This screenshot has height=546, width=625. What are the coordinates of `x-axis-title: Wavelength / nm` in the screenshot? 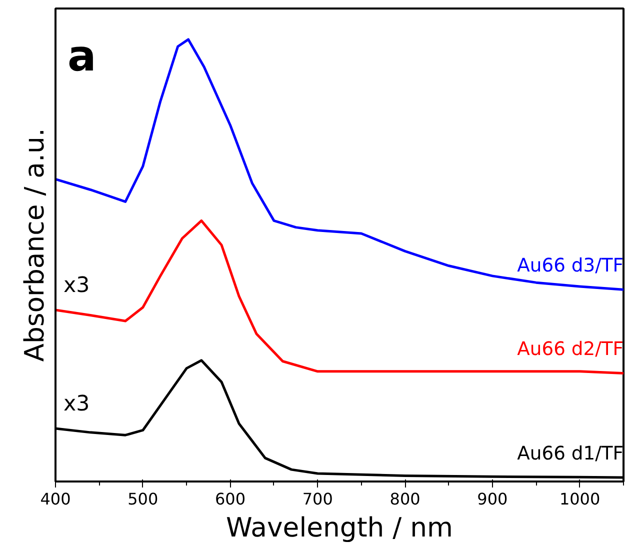 It's located at (339, 528).